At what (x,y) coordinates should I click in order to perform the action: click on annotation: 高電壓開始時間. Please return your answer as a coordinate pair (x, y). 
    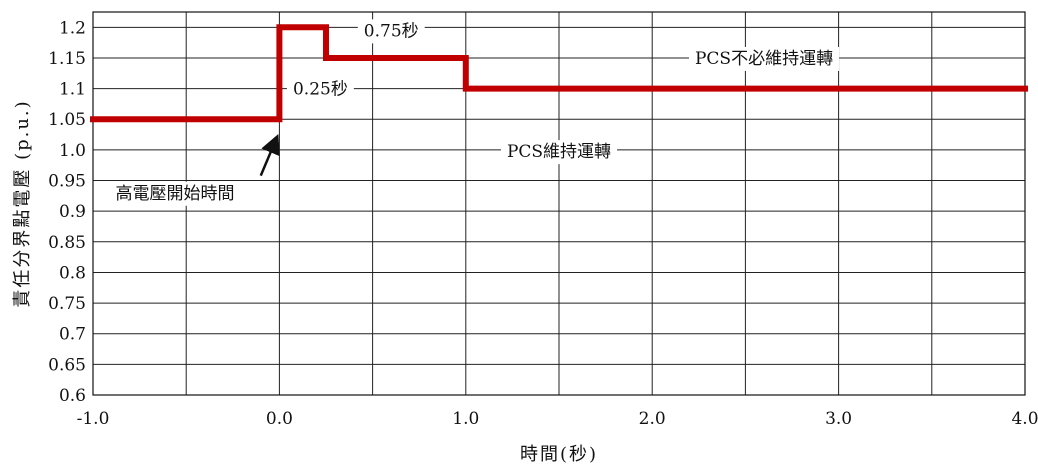
    Looking at the image, I should click on (175, 193).